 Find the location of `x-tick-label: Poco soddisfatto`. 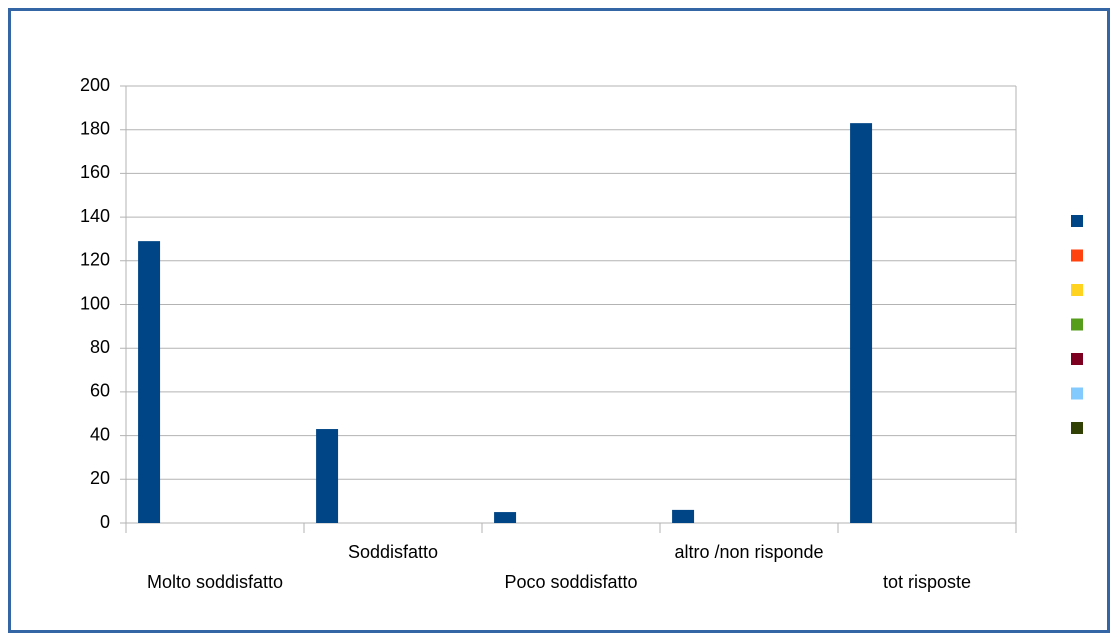

x-tick-label: Poco soddisfatto is located at coordinates (570, 582).